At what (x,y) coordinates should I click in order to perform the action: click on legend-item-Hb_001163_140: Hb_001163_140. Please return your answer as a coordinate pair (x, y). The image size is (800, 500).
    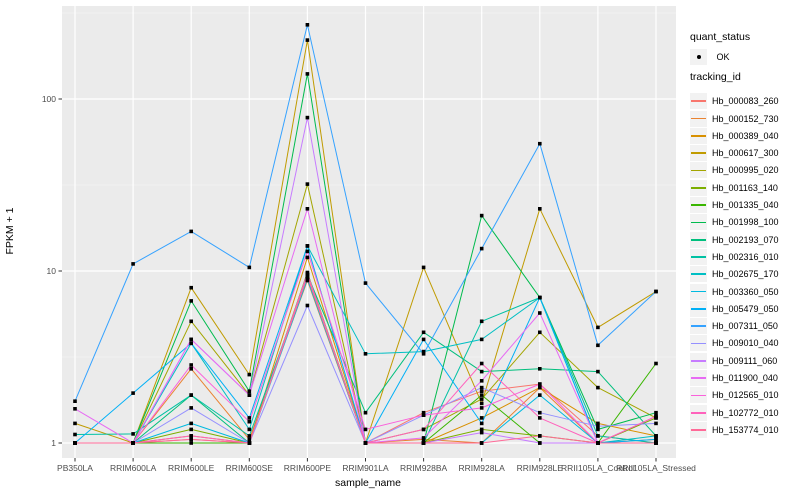
    Looking at the image, I should click on (734, 187).